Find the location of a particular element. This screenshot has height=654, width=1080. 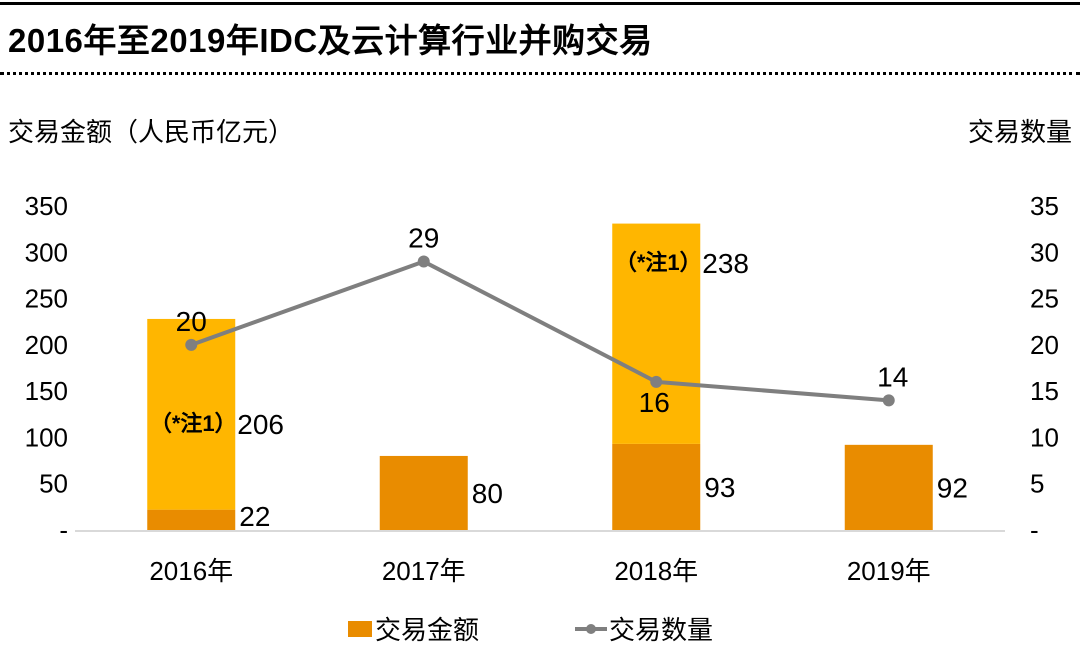

bar-value-label: 92 is located at coordinates (952, 487).